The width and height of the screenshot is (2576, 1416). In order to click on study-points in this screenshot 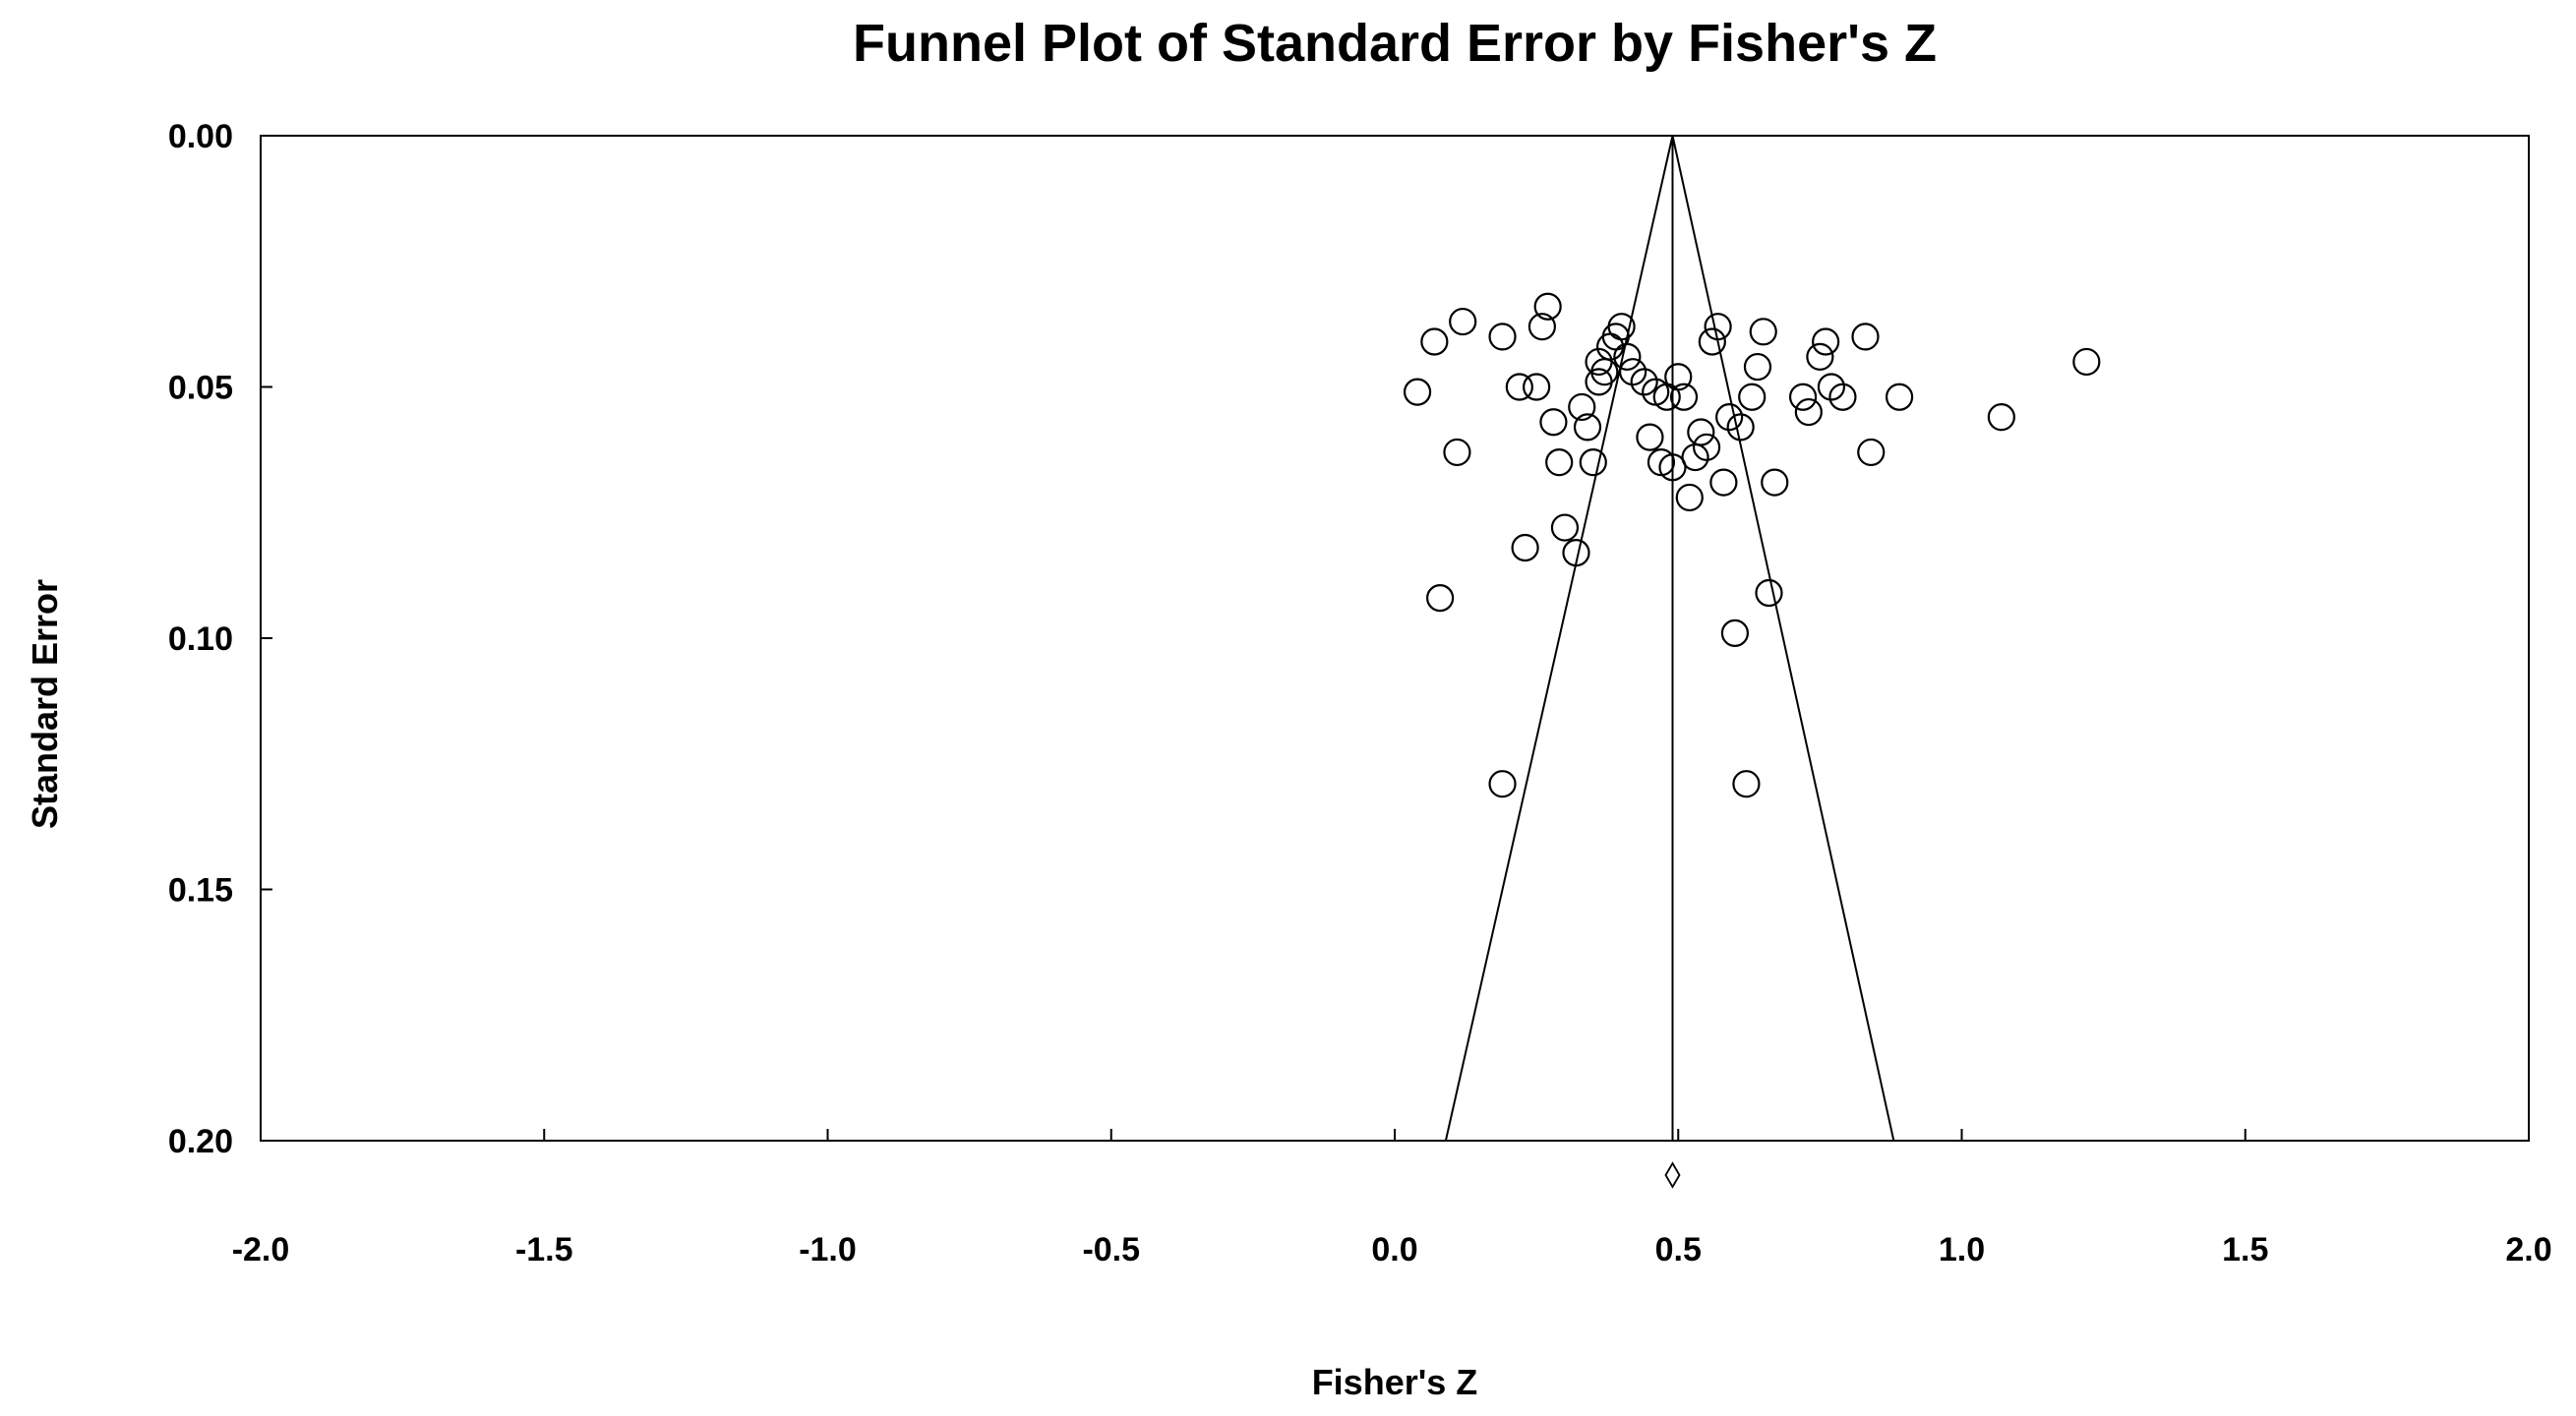, I will do `click(1752, 545)`.